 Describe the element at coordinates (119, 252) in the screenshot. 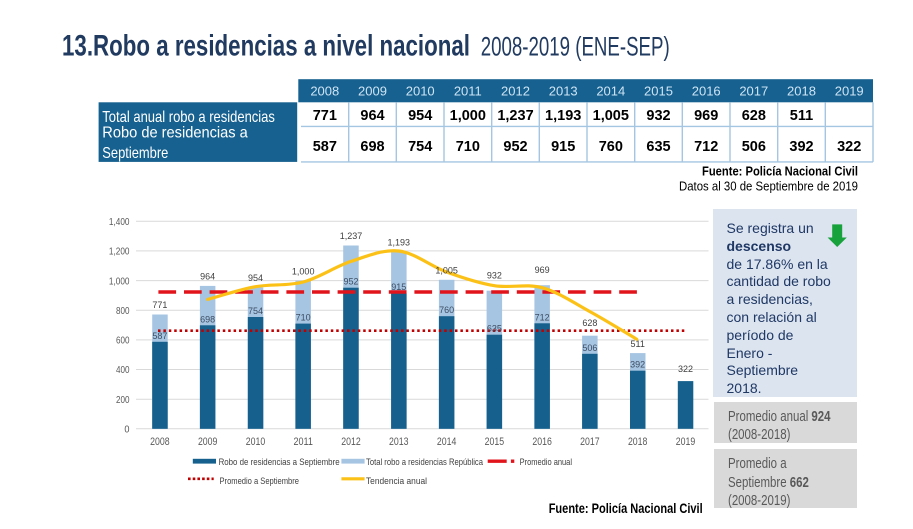

I see `svg-text: 1,200` at that location.